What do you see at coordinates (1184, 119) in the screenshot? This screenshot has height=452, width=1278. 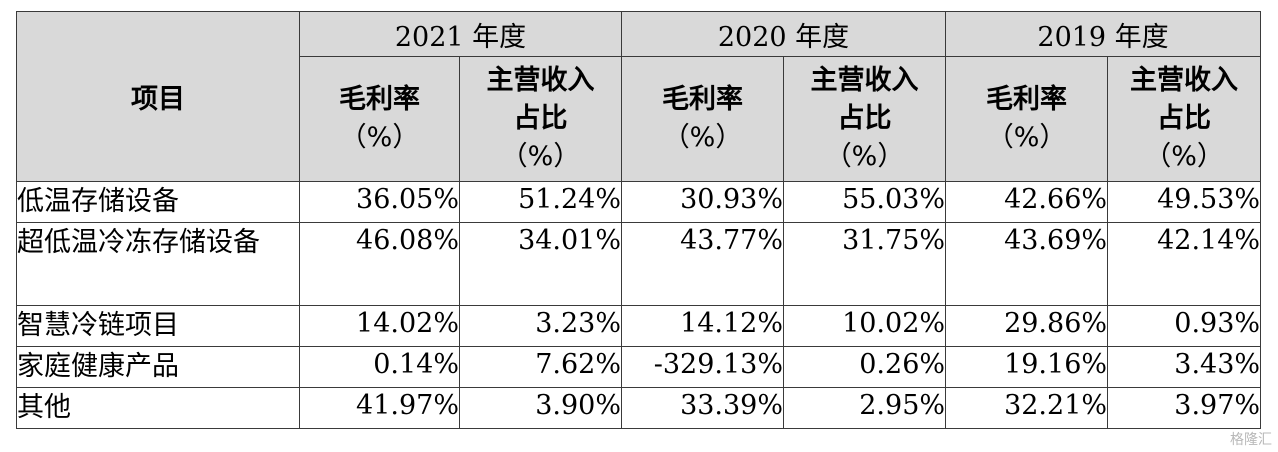 I see `header-revenue-share-2019: 主营收入 占比 （%）` at bounding box center [1184, 119].